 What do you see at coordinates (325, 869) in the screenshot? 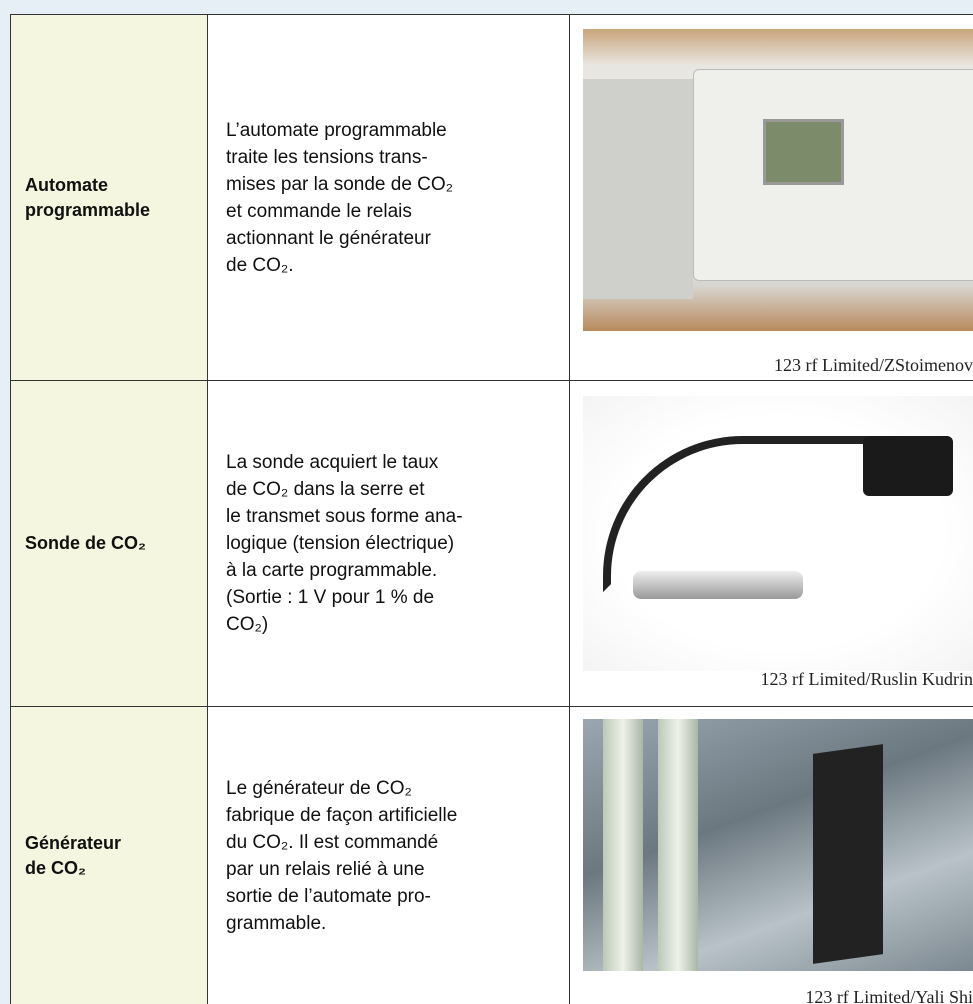
I see `description-line: par un relais relié à une` at bounding box center [325, 869].